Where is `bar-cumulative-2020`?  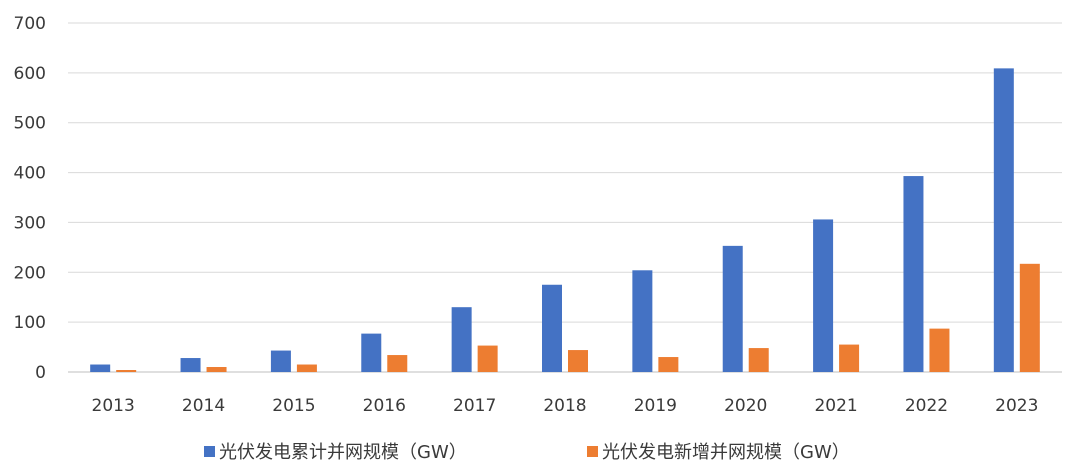 bar-cumulative-2020 is located at coordinates (732, 308).